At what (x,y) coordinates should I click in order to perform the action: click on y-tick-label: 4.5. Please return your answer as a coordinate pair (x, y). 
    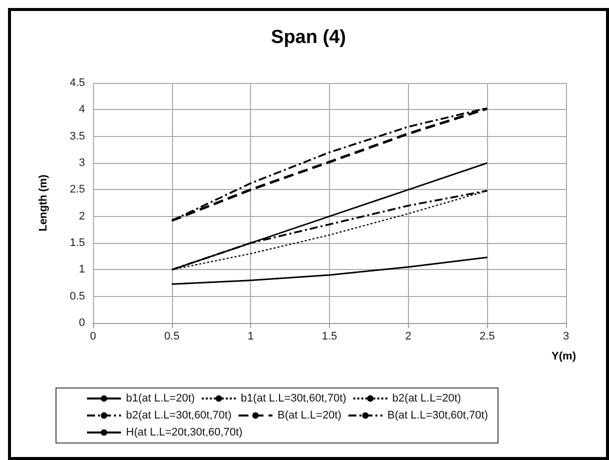
    Looking at the image, I should click on (77, 83).